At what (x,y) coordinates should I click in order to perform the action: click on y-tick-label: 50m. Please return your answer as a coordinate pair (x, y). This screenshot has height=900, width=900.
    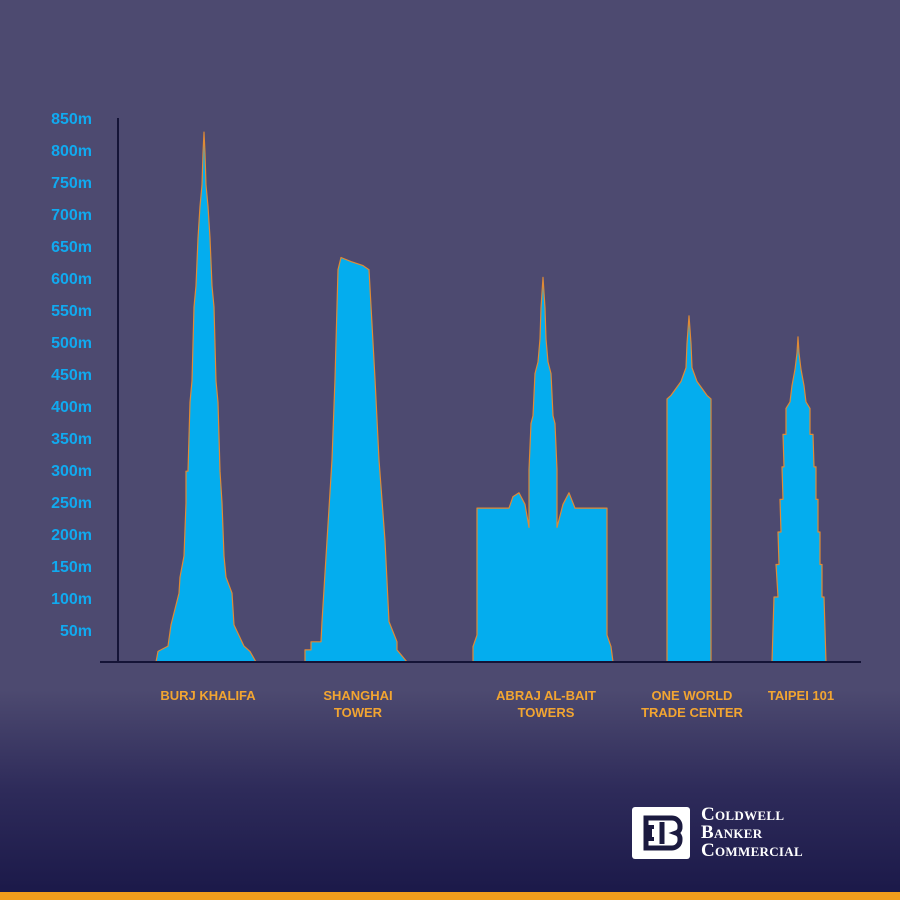
    Looking at the image, I should click on (76, 631).